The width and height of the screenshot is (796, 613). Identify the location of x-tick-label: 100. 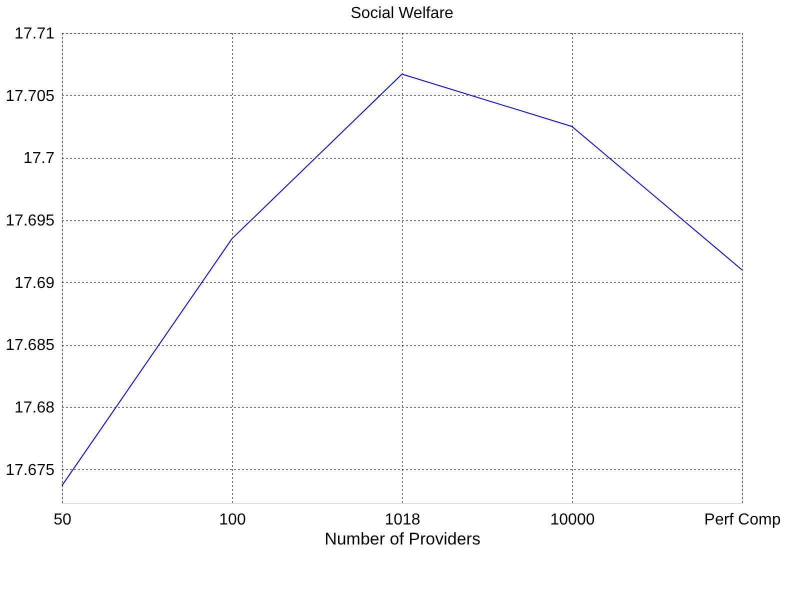
(232, 520).